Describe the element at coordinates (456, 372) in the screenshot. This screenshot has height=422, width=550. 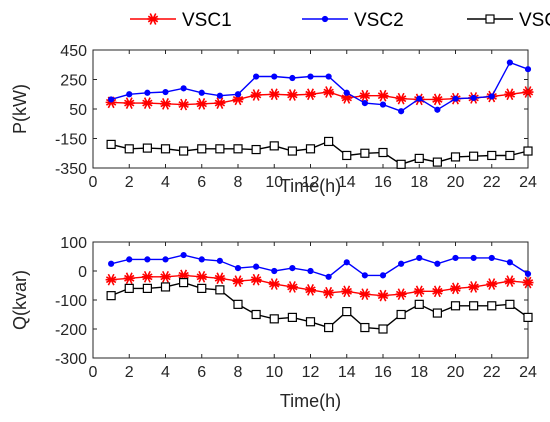
I see `x-tick-label: 20` at that location.